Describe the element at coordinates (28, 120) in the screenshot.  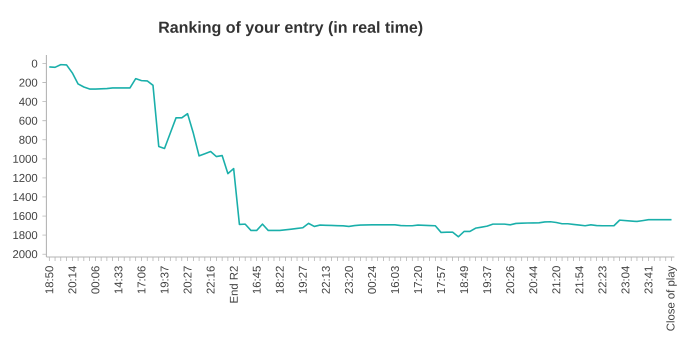
I see `y-tick-label: 600` at that location.